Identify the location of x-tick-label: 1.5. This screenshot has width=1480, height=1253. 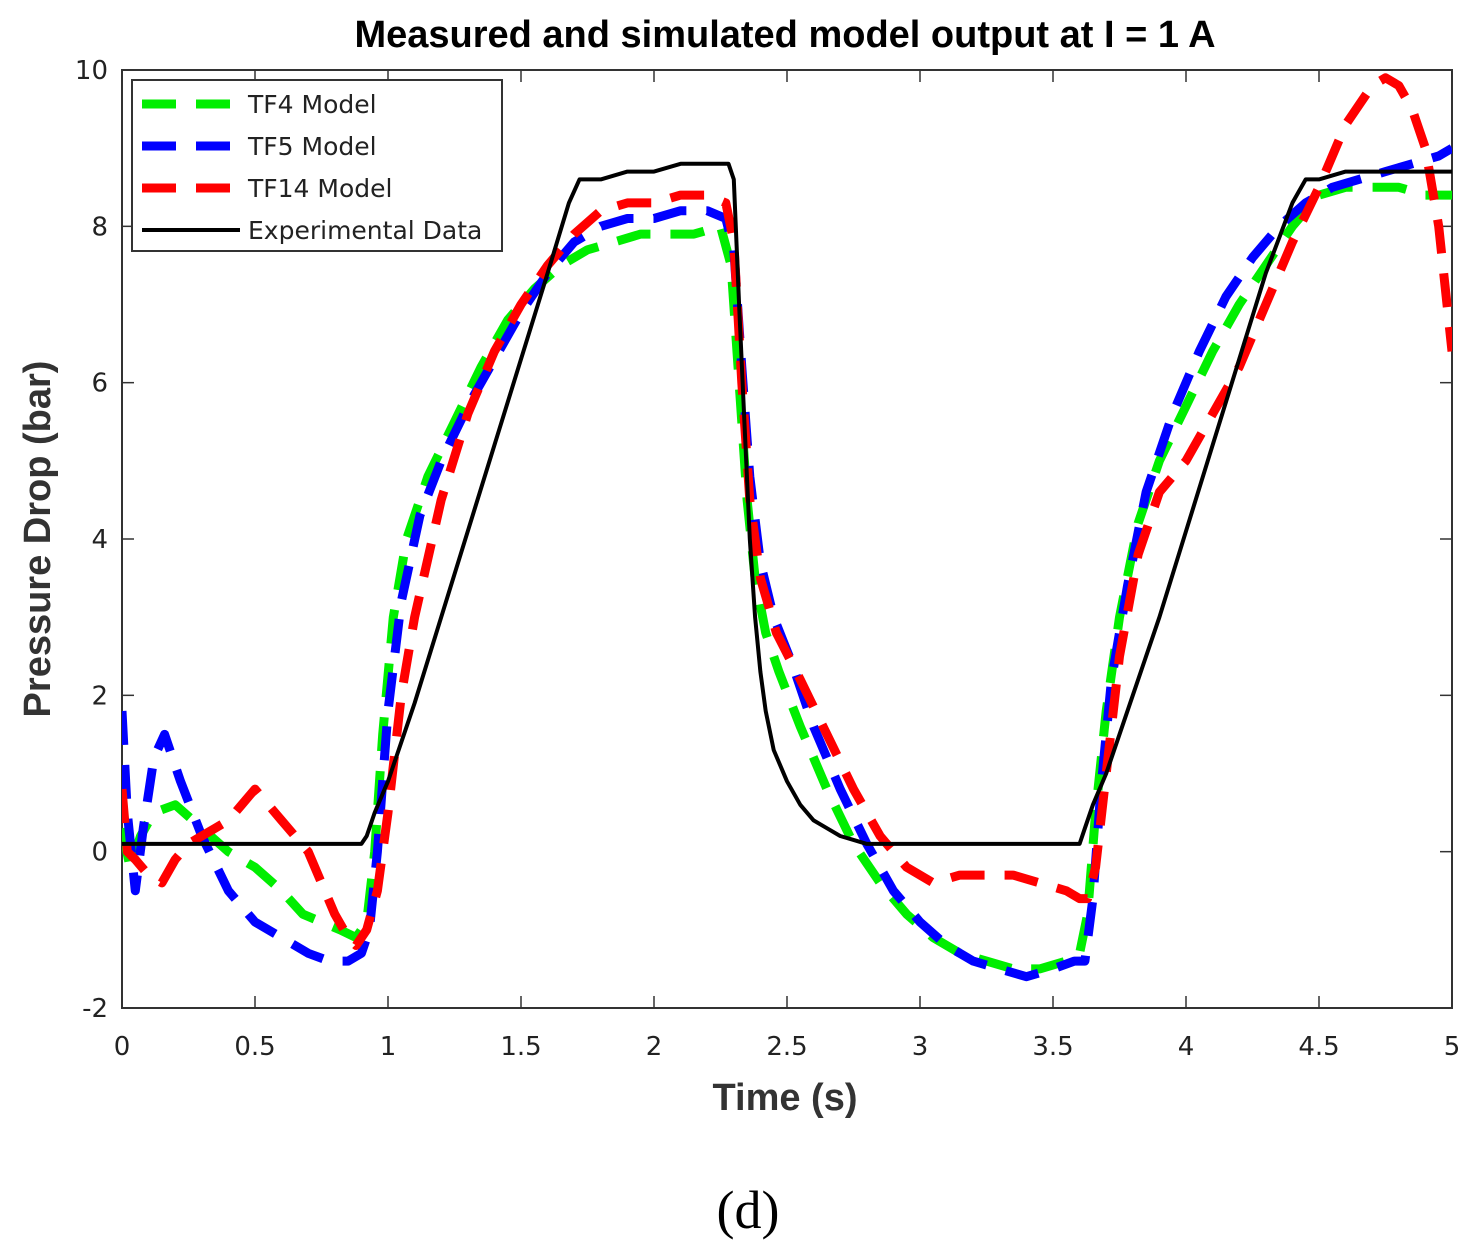
(520, 1047).